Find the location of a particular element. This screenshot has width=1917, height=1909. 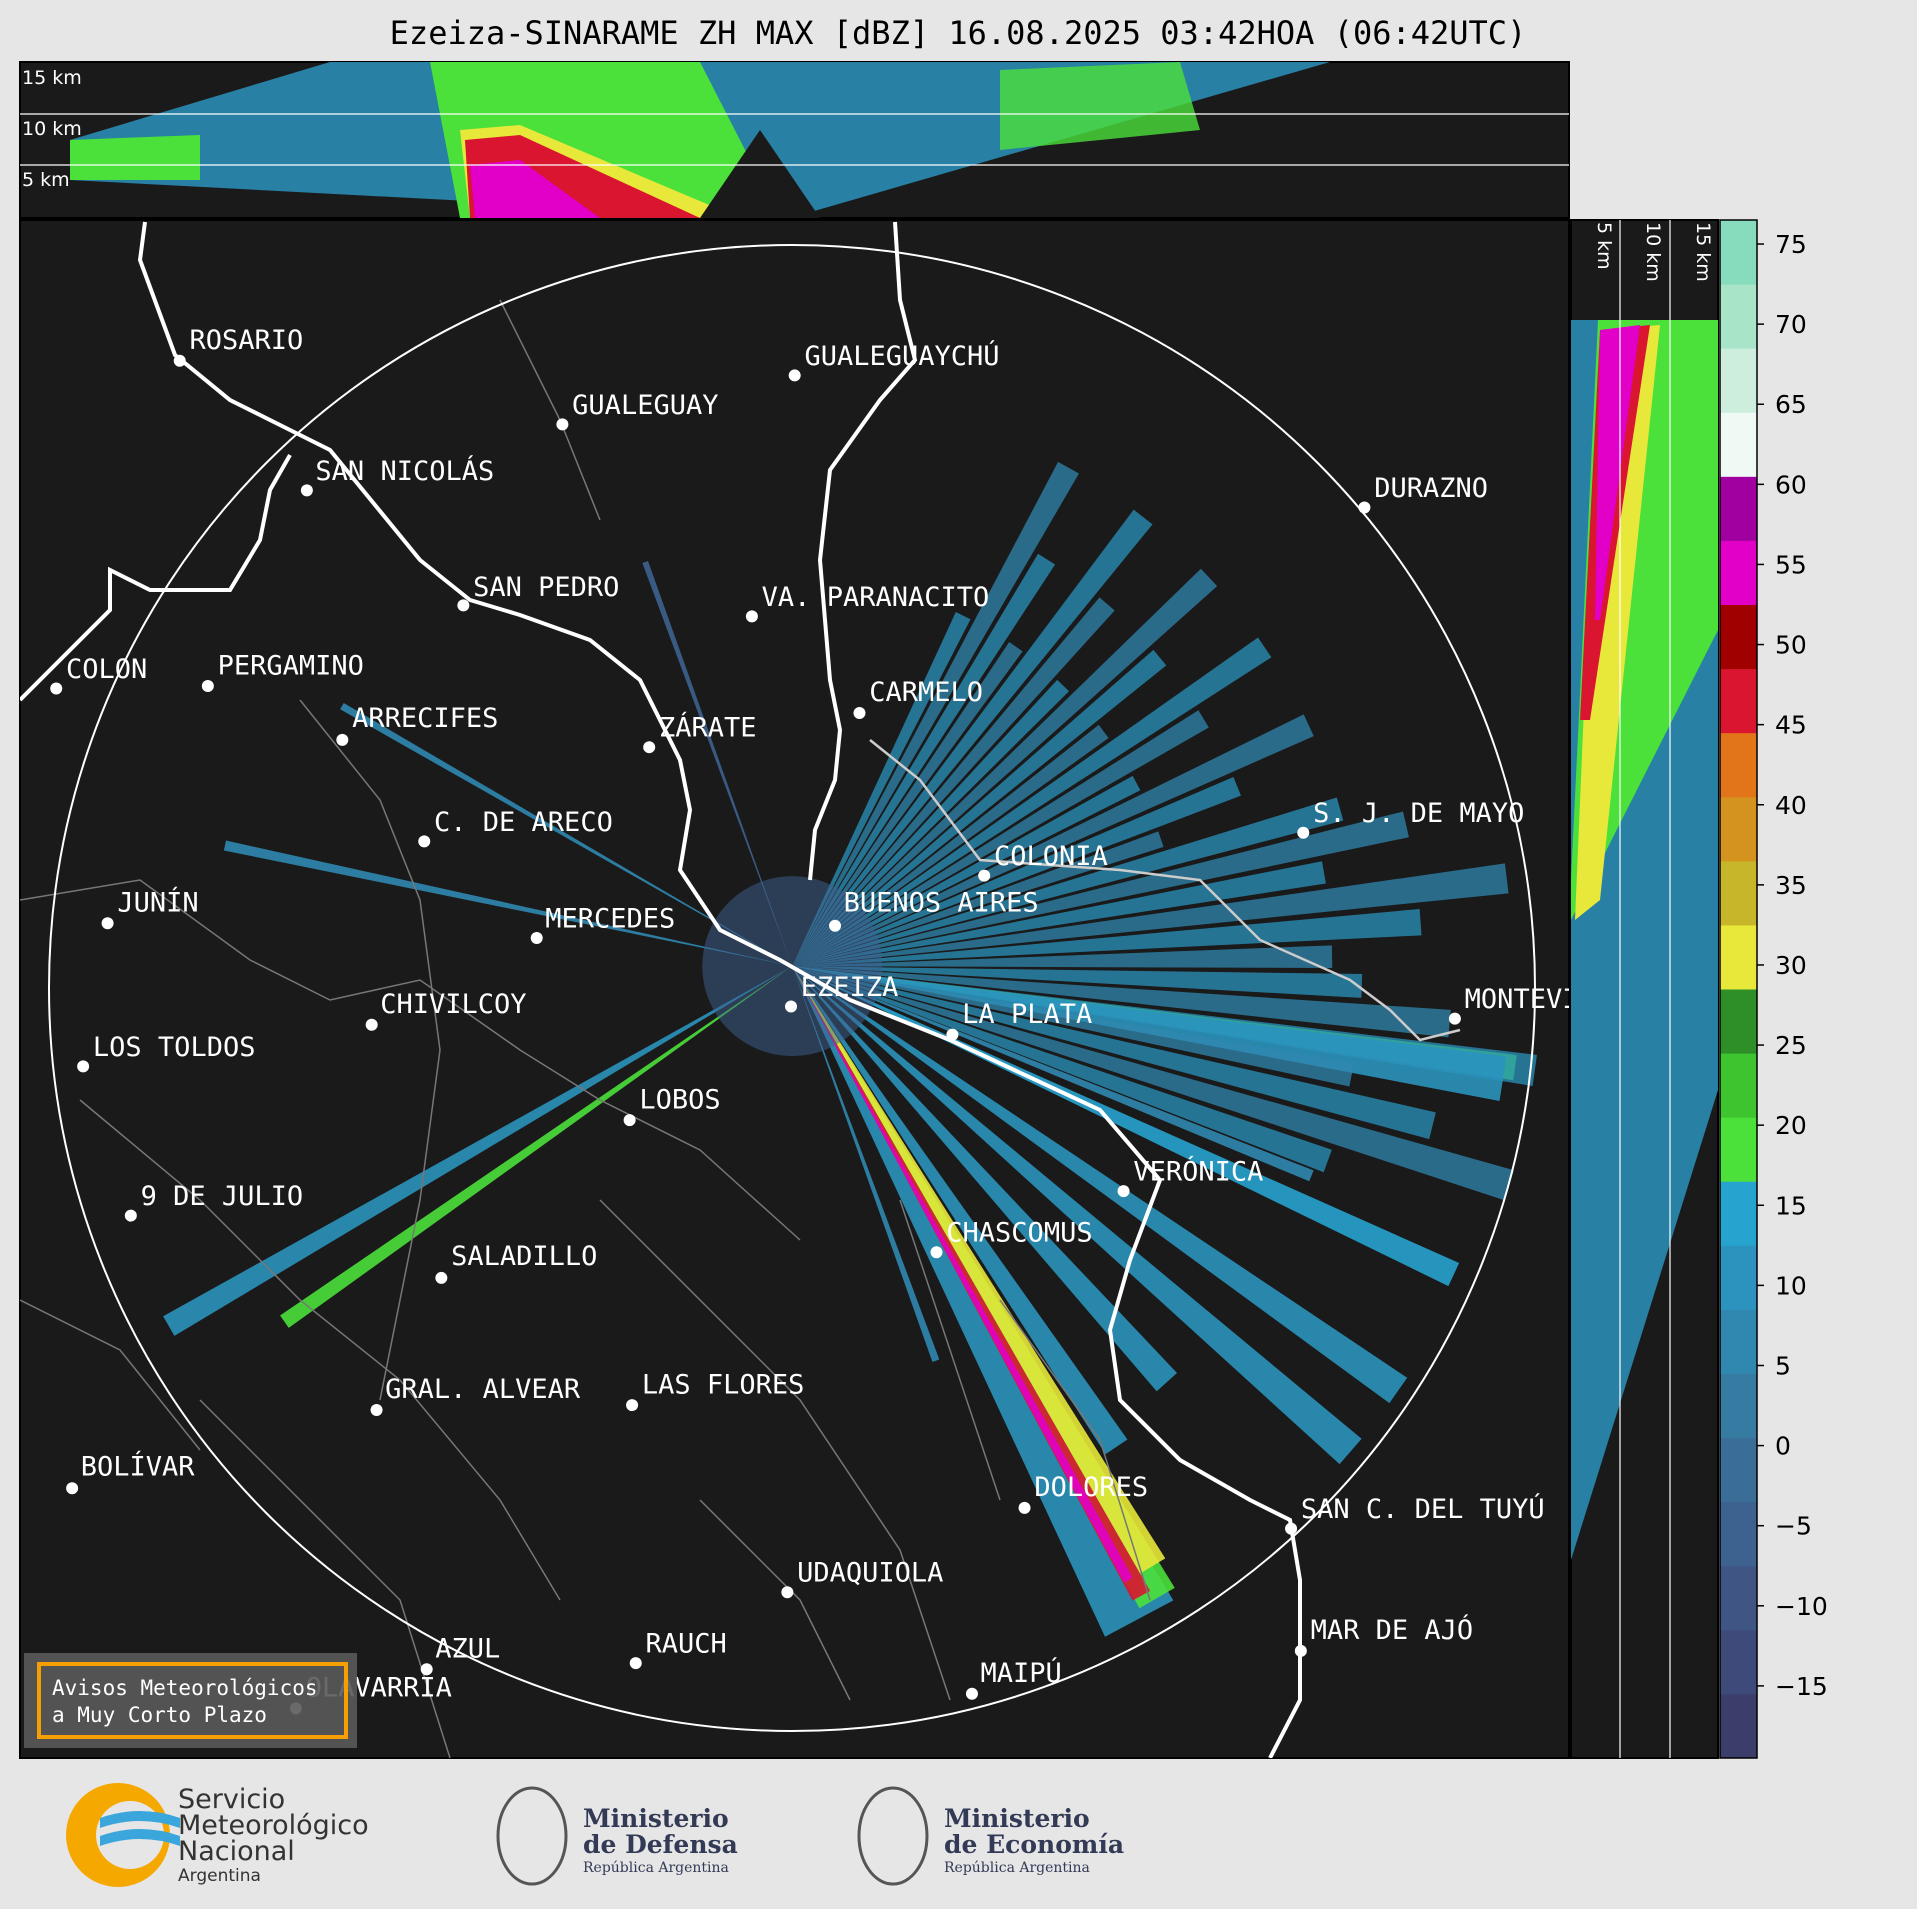

logo-text: Ministerio is located at coordinates (1017, 1818).